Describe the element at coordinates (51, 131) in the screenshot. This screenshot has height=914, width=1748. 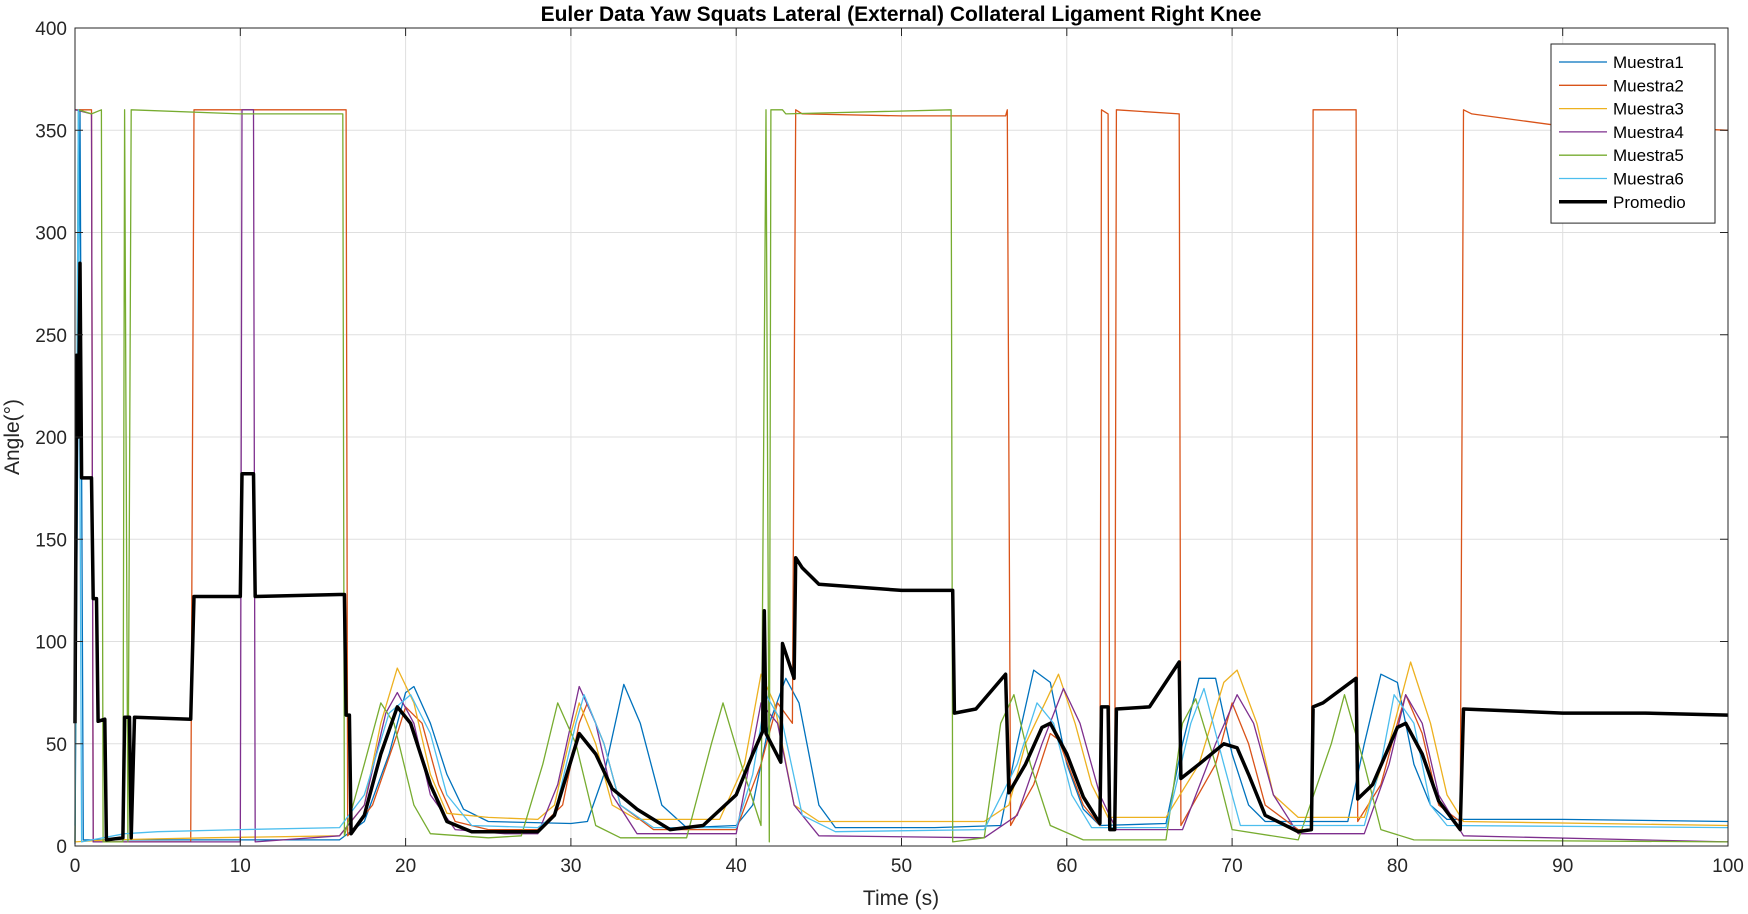
I see `y-tick-label: 350` at that location.